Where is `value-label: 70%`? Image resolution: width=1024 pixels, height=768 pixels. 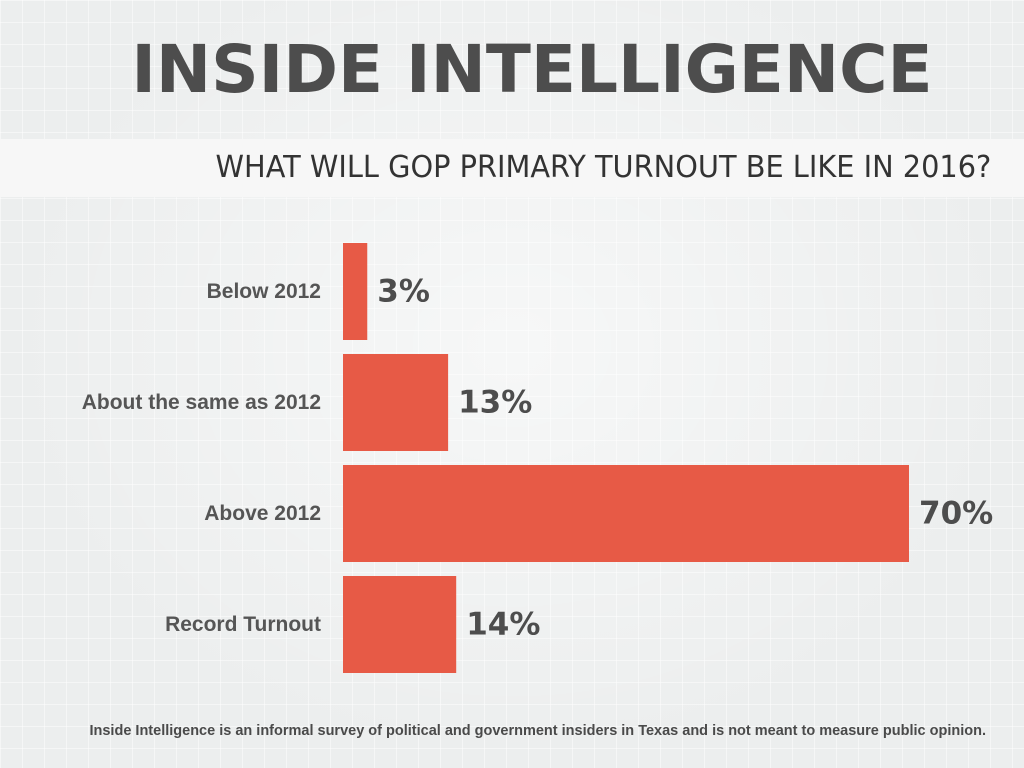 value-label: 70% is located at coordinates (956, 514).